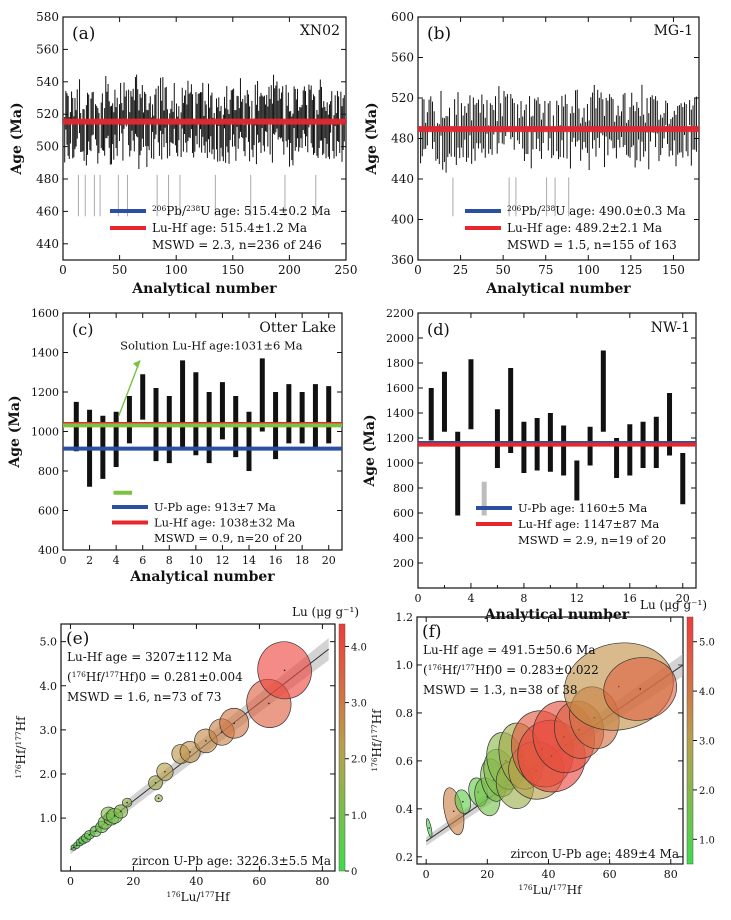 Image resolution: width=731 pixels, height=920 pixels. What do you see at coordinates (47, 49) in the screenshot?
I see `y-tick-label: 560` at bounding box center [47, 49].